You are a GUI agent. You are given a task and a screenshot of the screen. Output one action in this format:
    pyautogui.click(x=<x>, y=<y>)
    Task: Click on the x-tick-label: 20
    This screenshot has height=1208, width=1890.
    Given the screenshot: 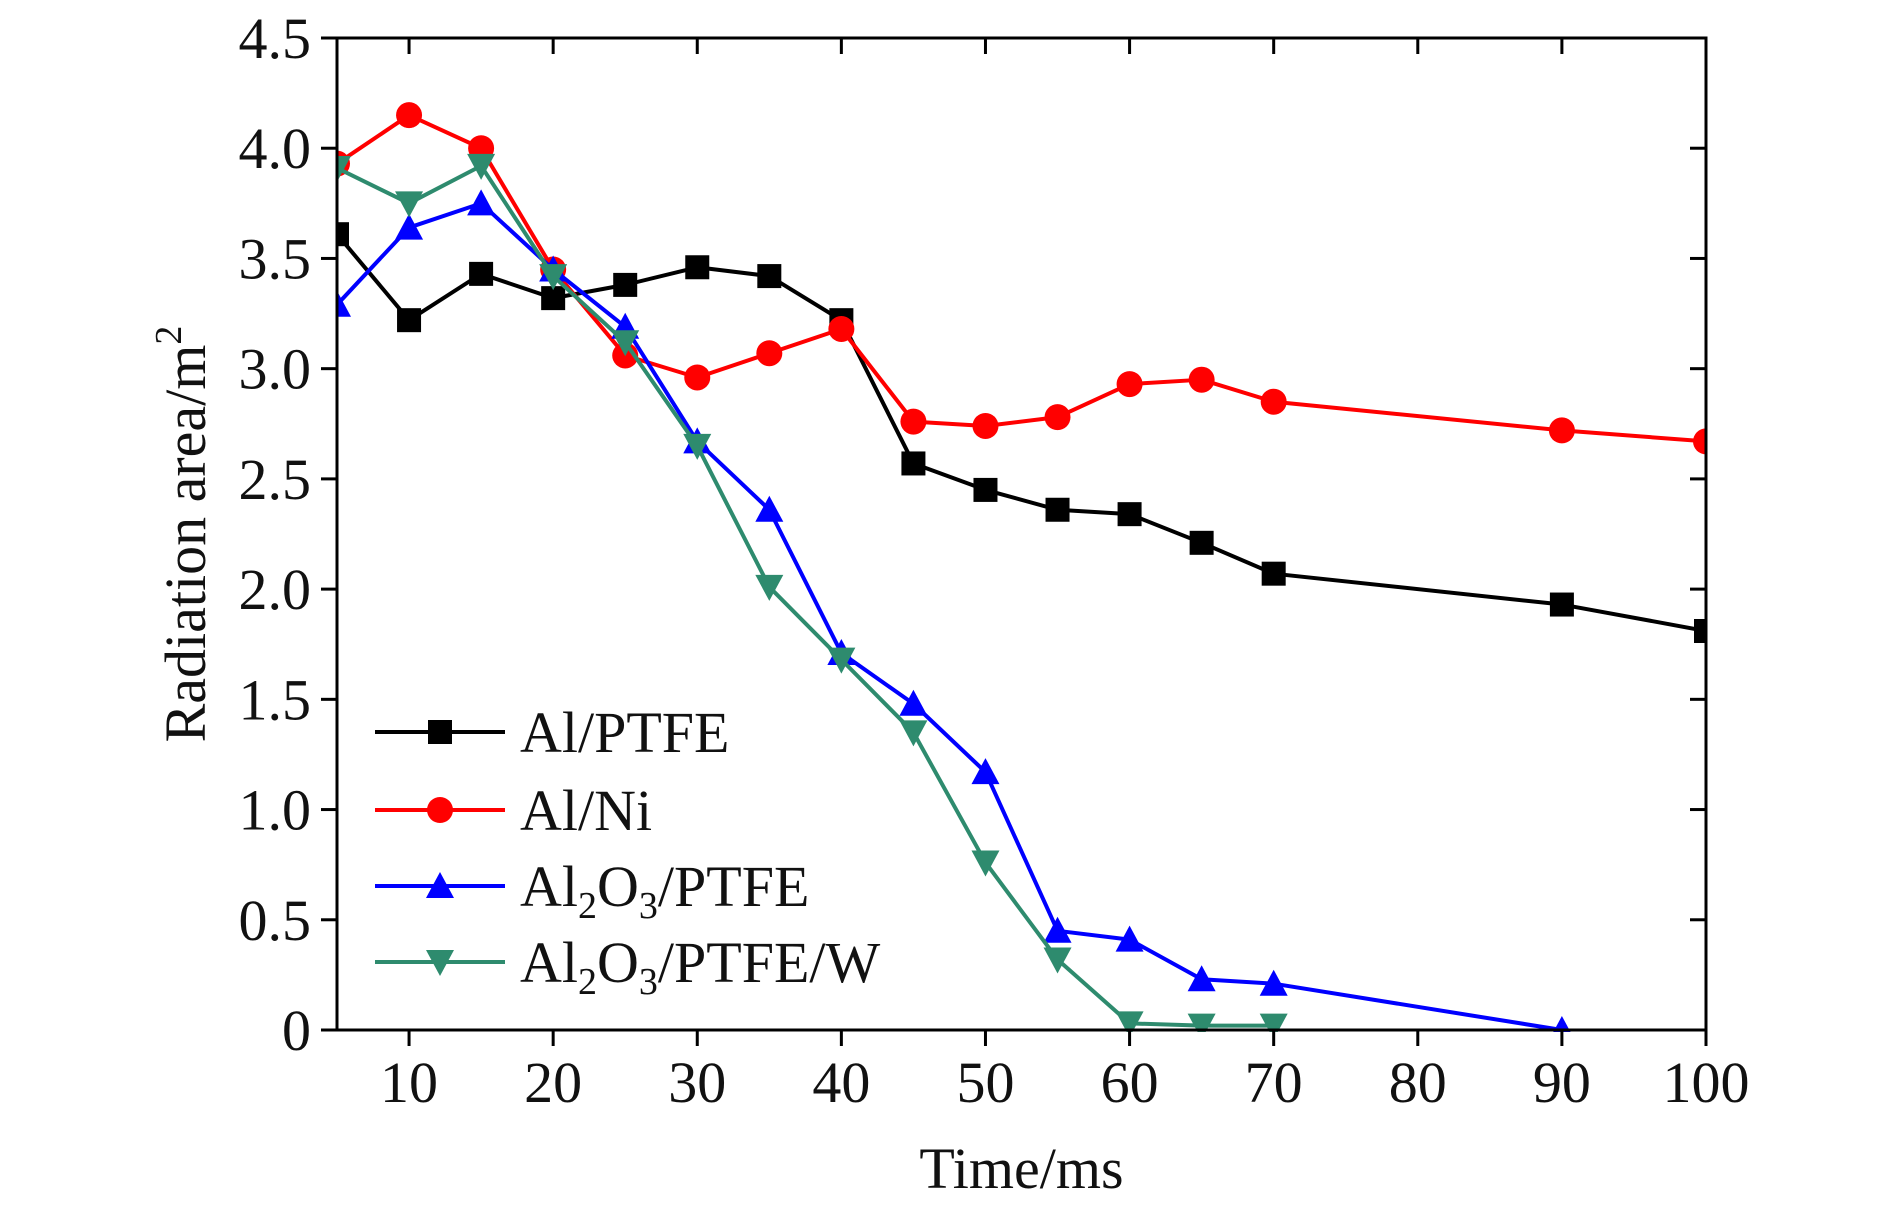 What is the action you would take?
    pyautogui.click(x=553, y=1082)
    